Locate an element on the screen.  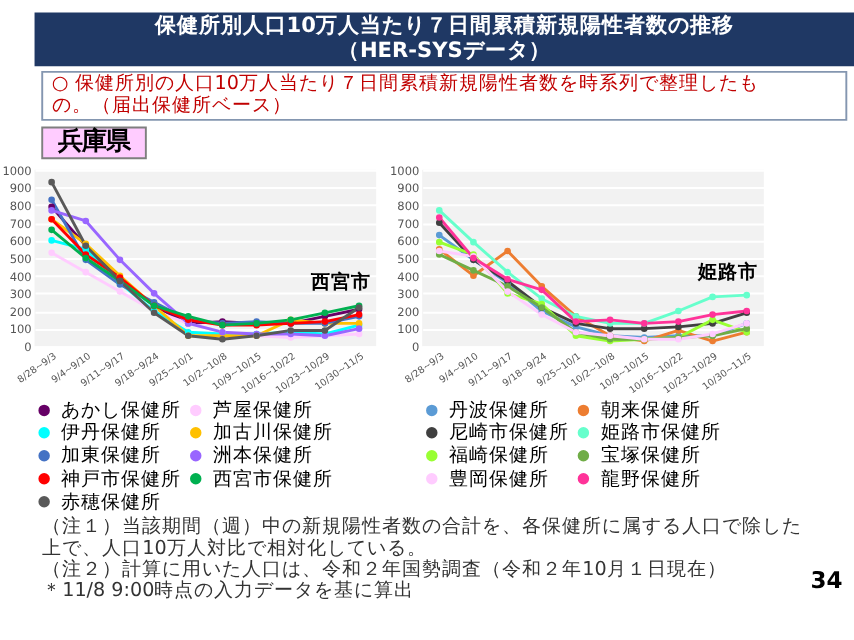
chart-subtitle: ○ 保健所別の人口10万人当たり７日間累積新規陽性者数を時系列で整理したもの。（届出保健所ベース） is located at coordinates (405, 94).